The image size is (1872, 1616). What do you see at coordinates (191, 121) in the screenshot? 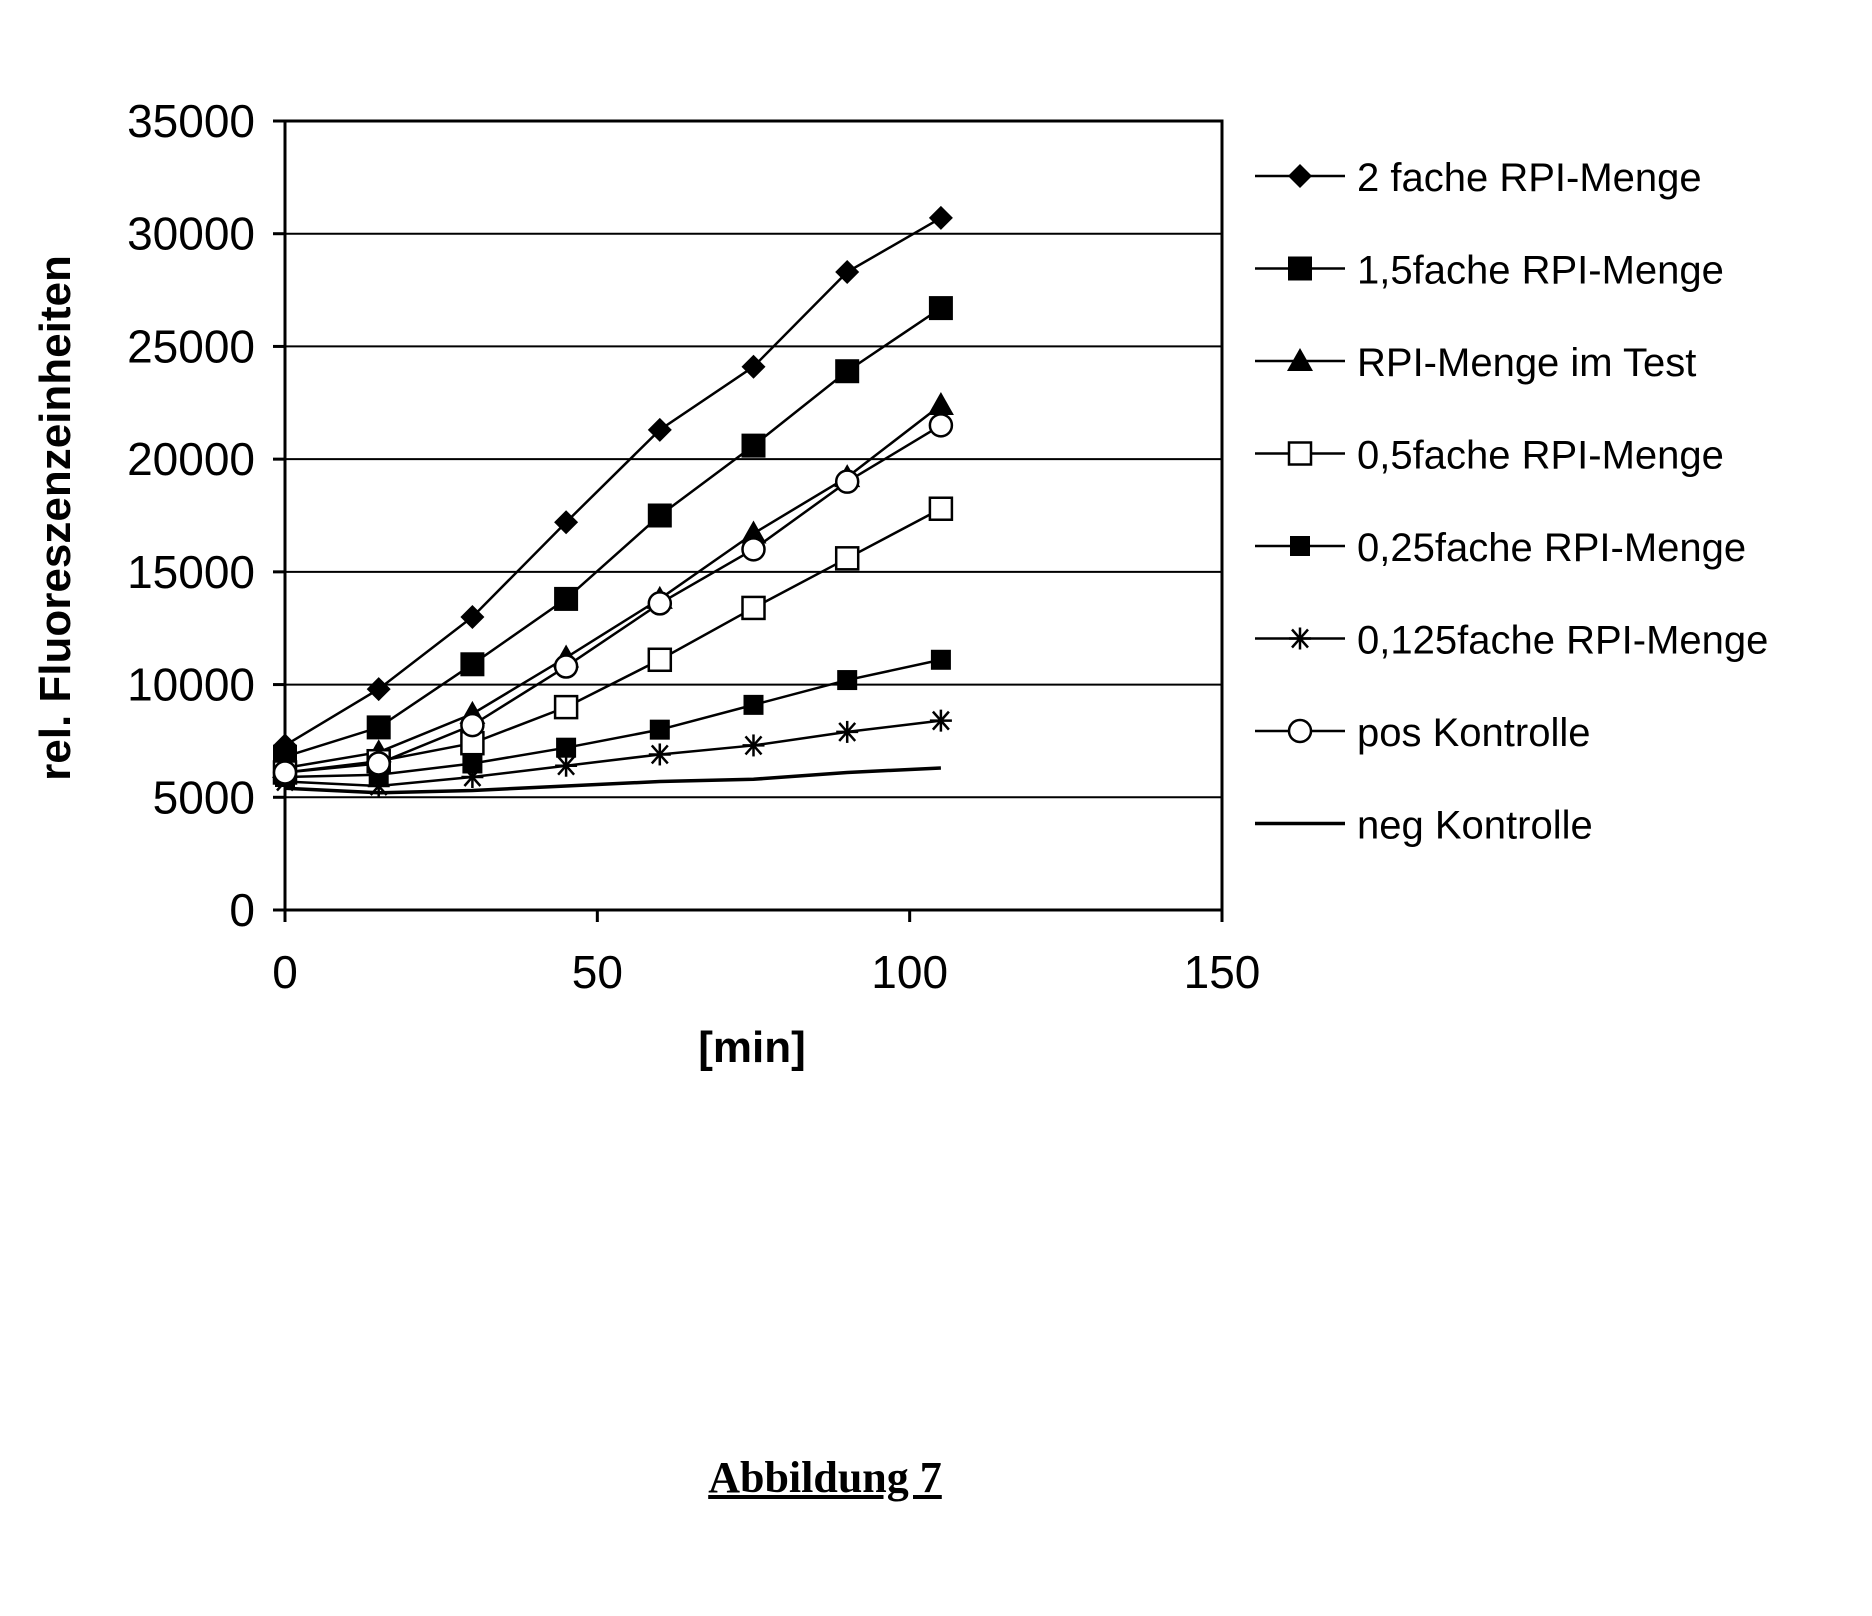
I see `y-tick-label: 35000` at bounding box center [191, 121].